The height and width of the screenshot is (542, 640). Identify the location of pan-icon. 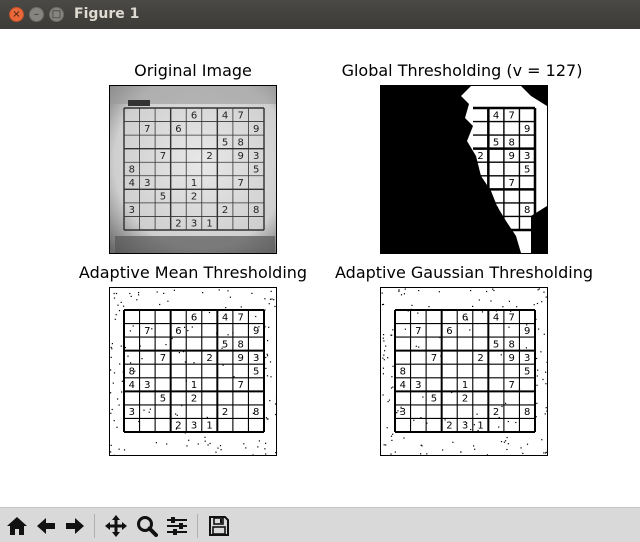
(116, 526).